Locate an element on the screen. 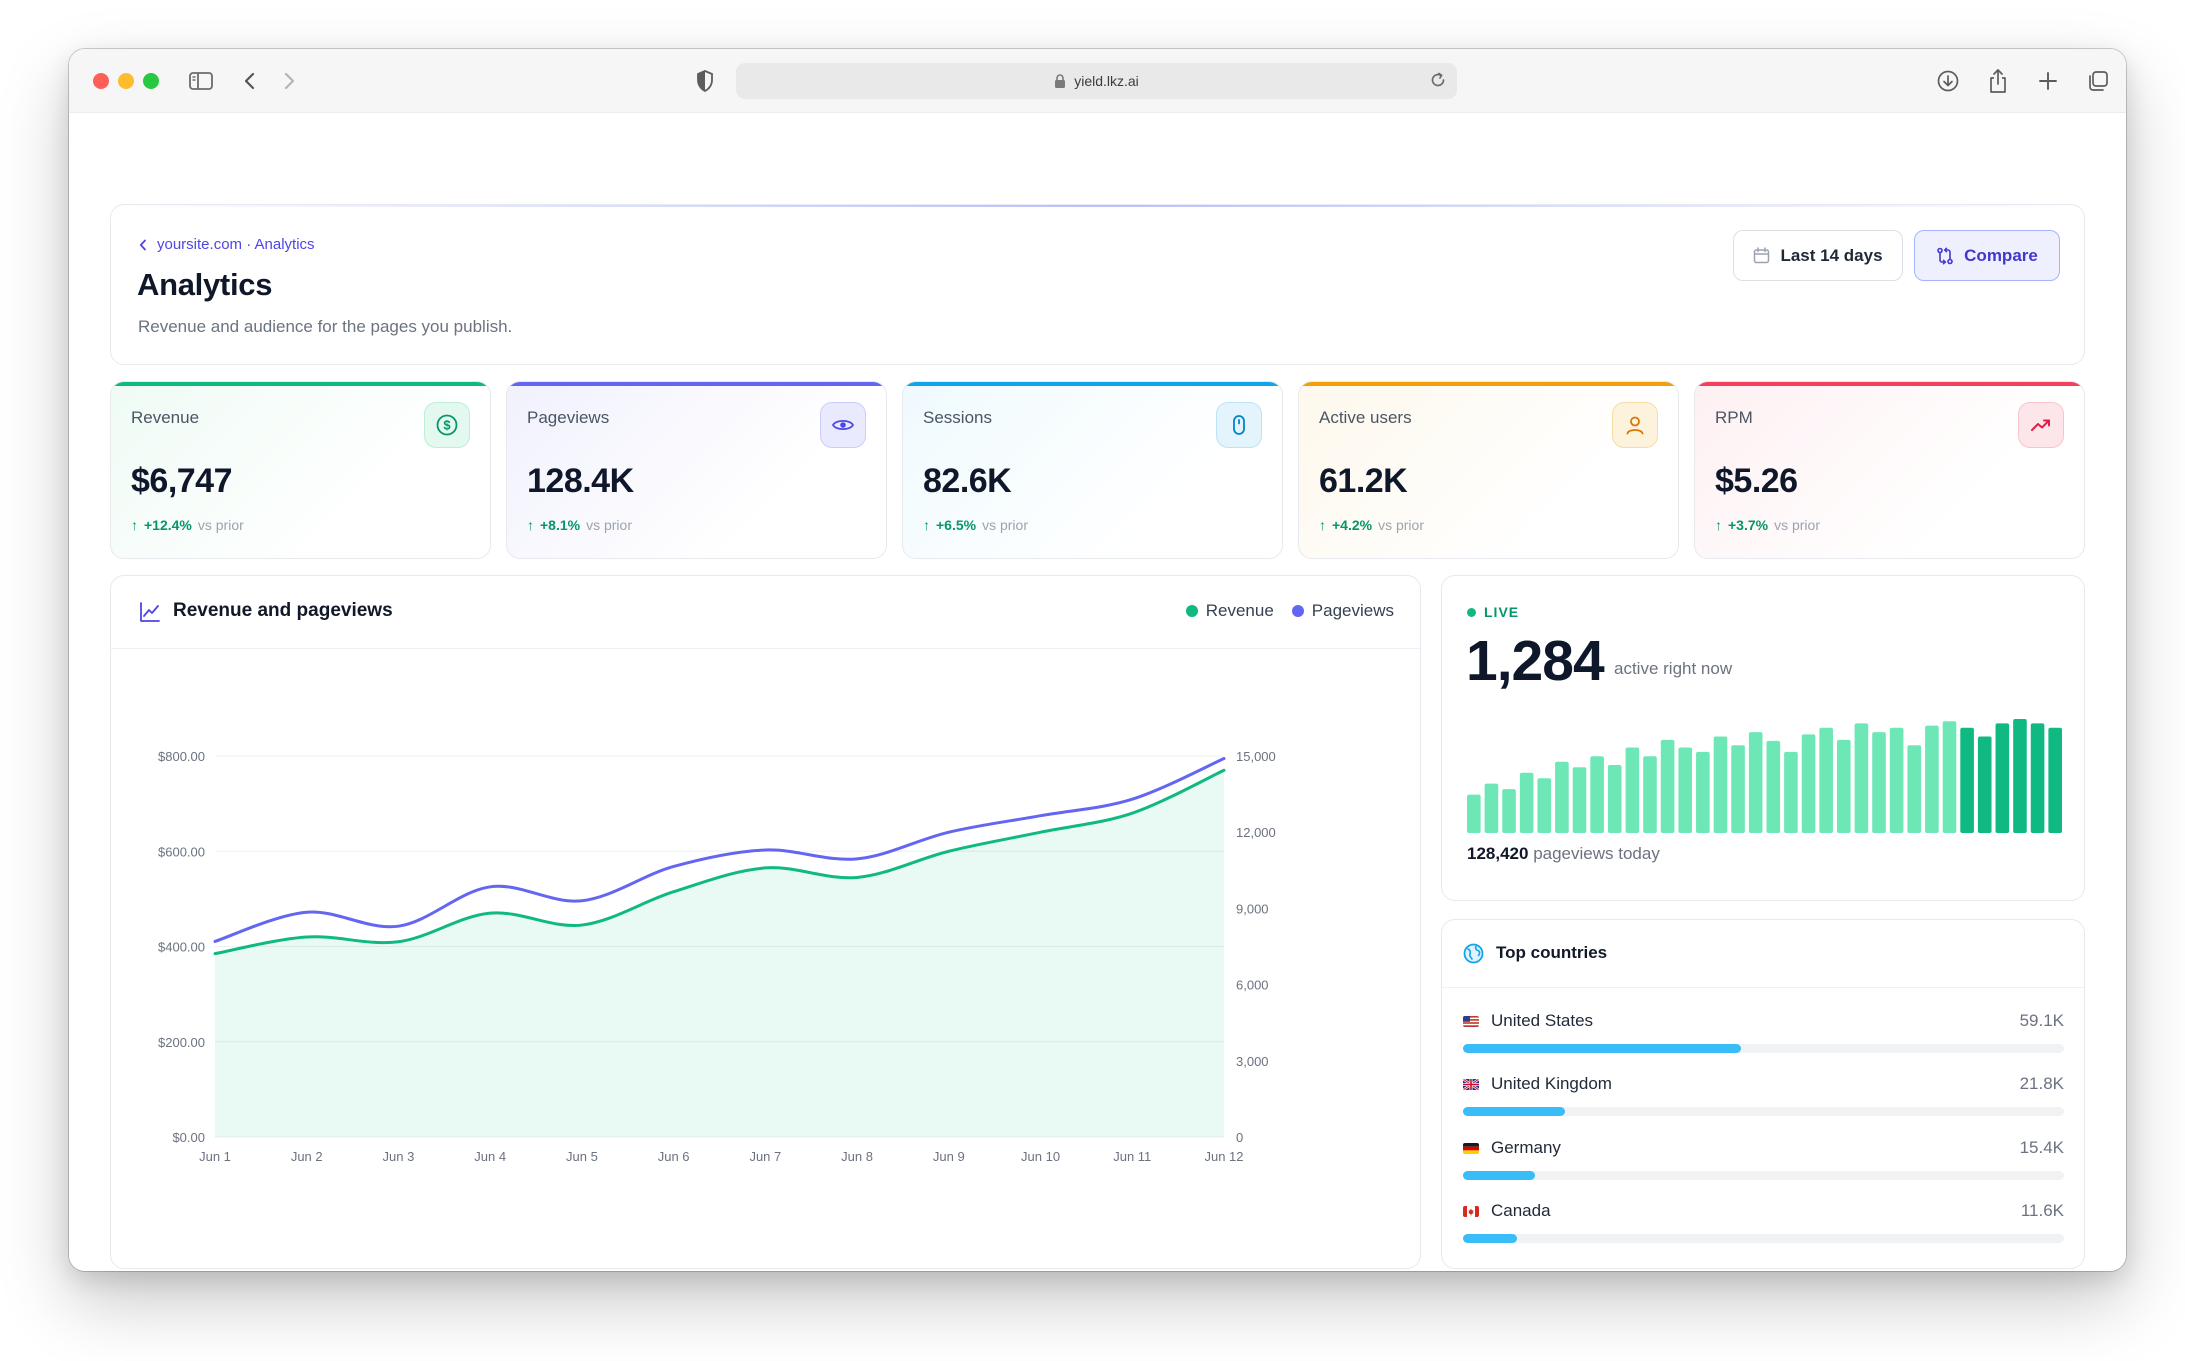 The image size is (2185, 1361). country-row-canada: Canada 11.6K is located at coordinates (1763, 1224).